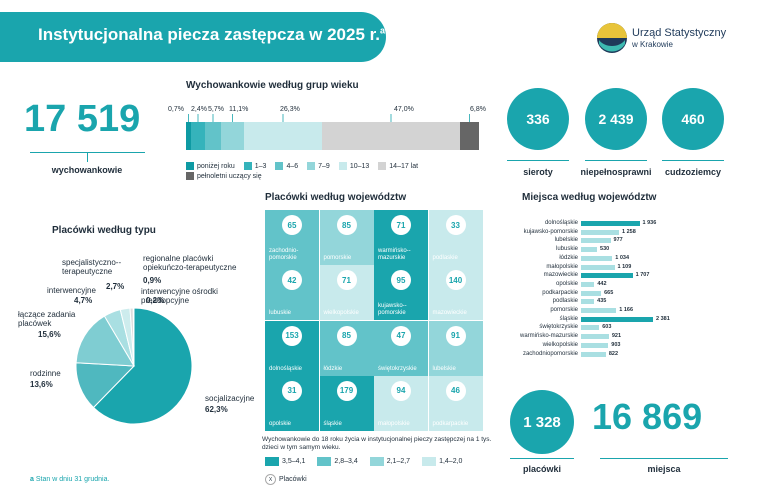 This screenshot has height=491, width=765. What do you see at coordinates (292, 225) in the screenshot?
I see `tile-count: 65` at bounding box center [292, 225].